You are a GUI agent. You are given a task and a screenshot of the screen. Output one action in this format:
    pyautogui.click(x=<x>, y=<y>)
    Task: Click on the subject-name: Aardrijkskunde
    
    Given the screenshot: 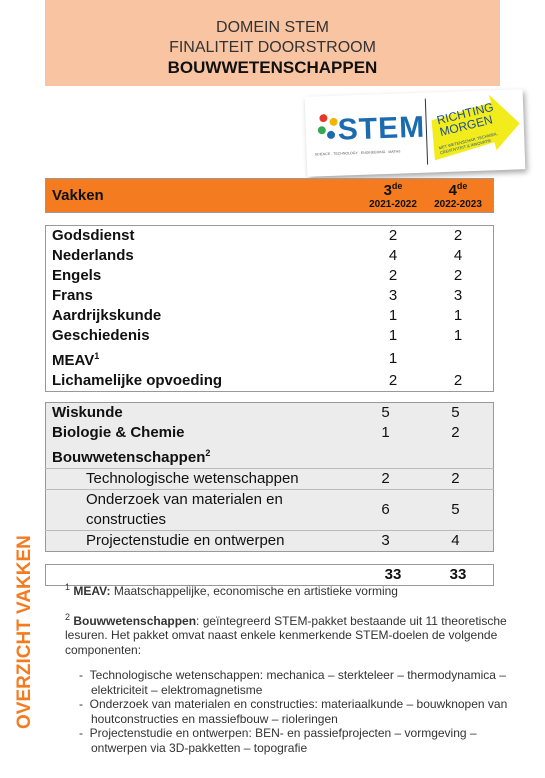 What is the action you would take?
    pyautogui.click(x=107, y=315)
    